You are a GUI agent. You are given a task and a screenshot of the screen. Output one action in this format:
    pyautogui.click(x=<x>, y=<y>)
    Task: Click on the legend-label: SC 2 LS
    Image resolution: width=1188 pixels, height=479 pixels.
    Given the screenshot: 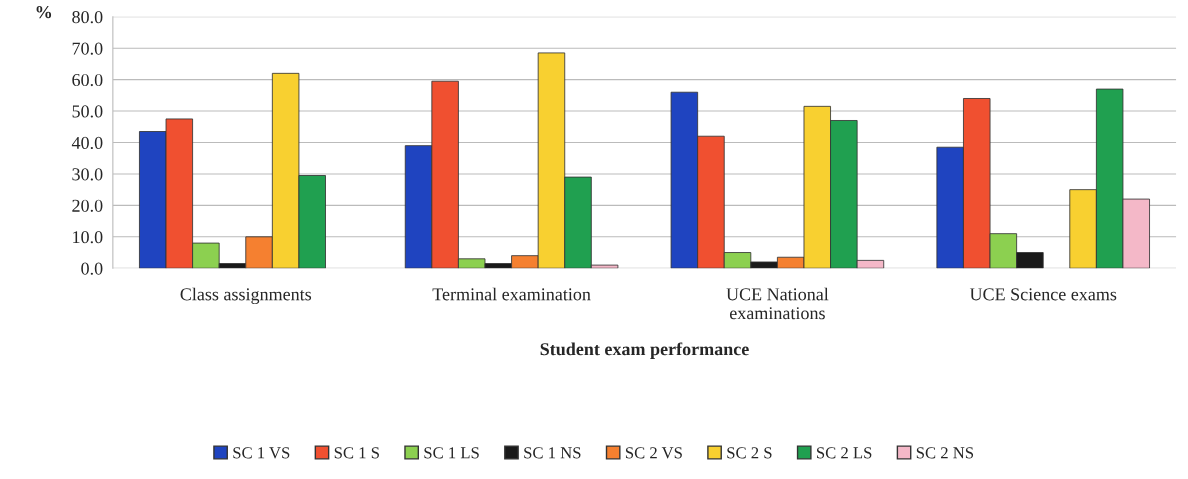 What is the action you would take?
    pyautogui.click(x=844, y=453)
    